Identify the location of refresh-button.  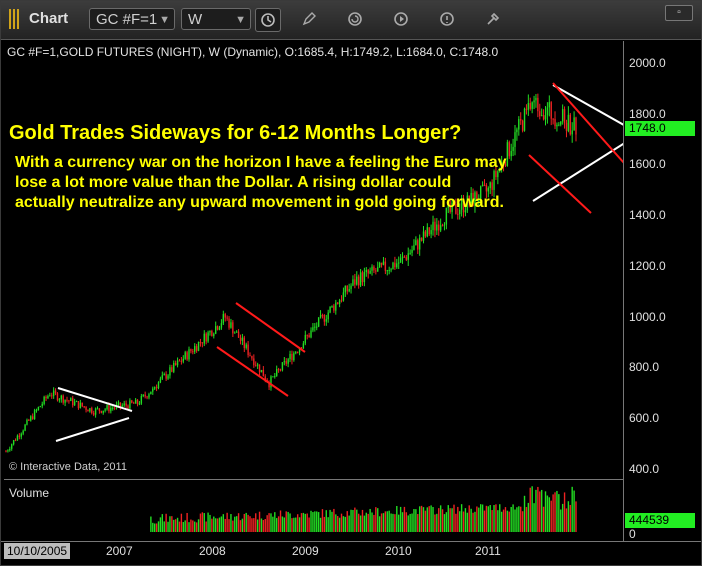
(355, 19).